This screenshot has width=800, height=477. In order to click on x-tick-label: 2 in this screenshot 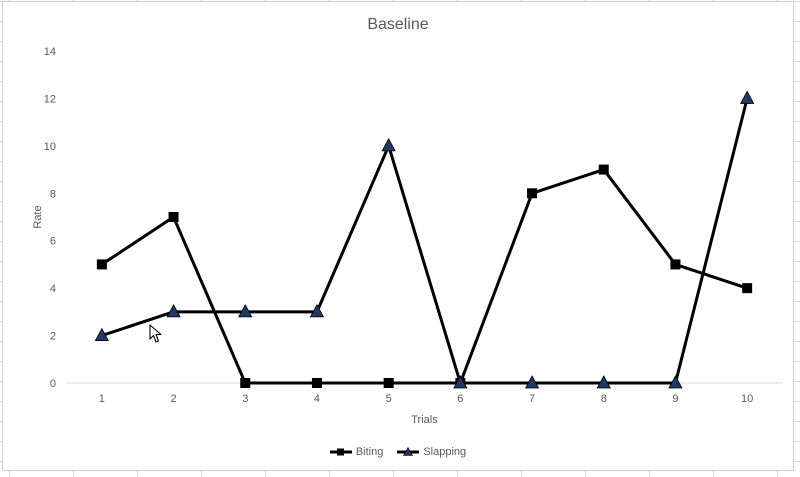, I will do `click(173, 399)`.